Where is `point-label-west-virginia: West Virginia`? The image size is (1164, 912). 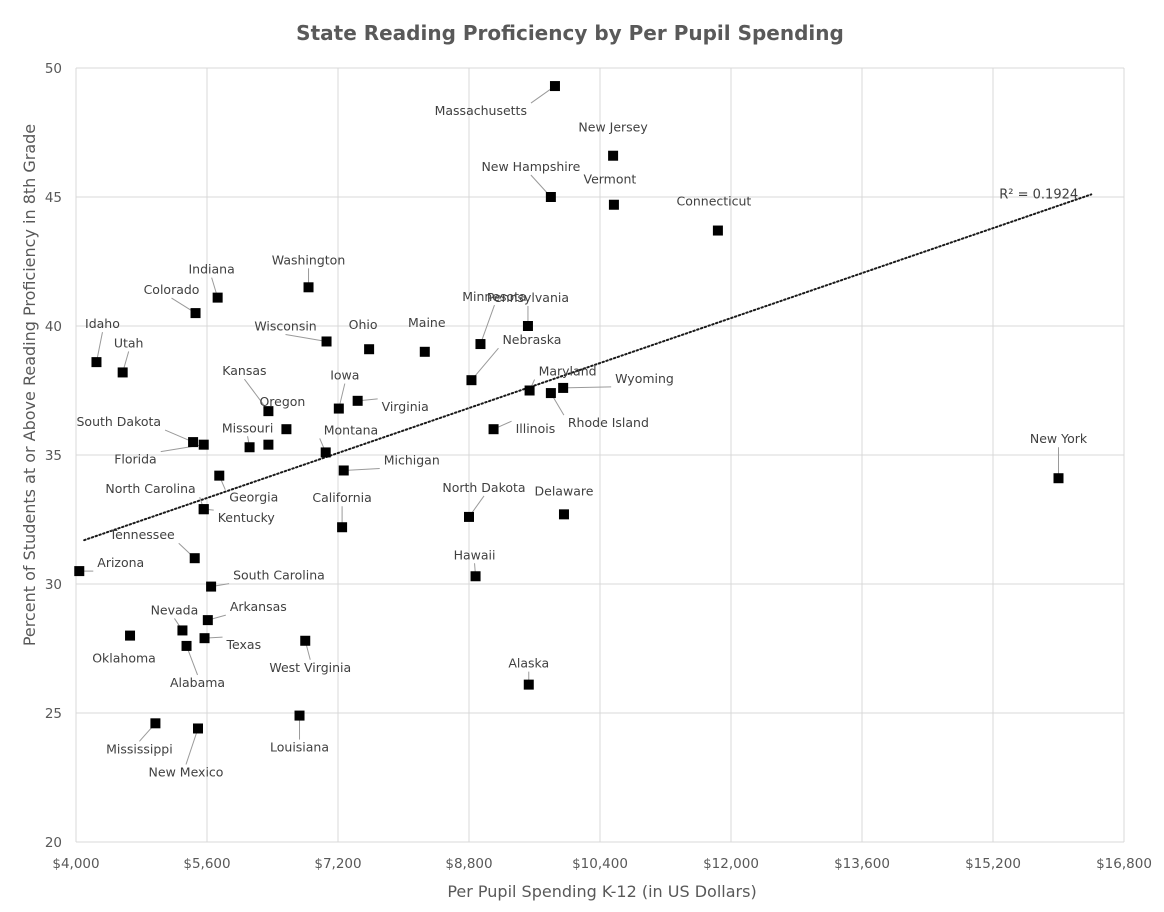
point-label-west-virginia: West Virginia is located at coordinates (310, 667).